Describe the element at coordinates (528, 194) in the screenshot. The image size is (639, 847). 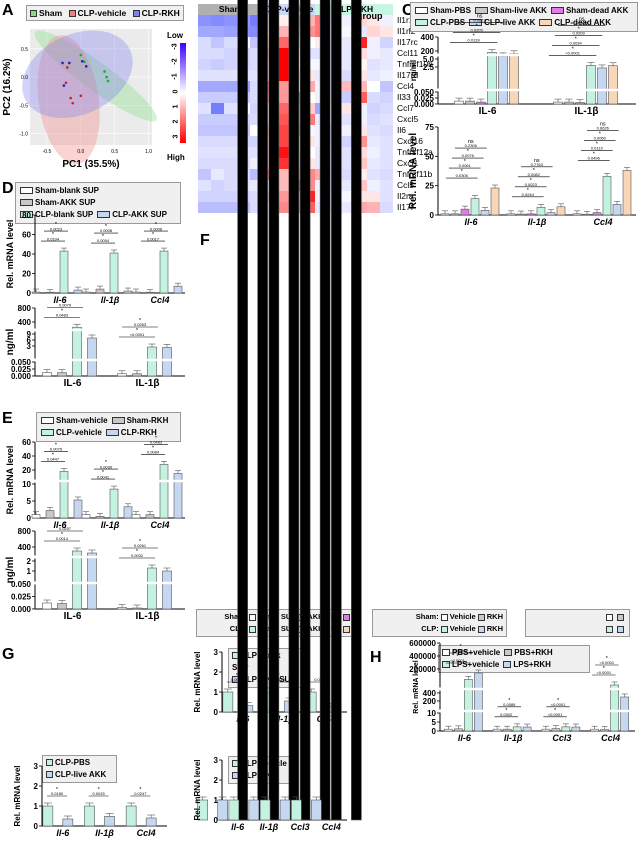
I see `p-value: 0.0244` at that location.